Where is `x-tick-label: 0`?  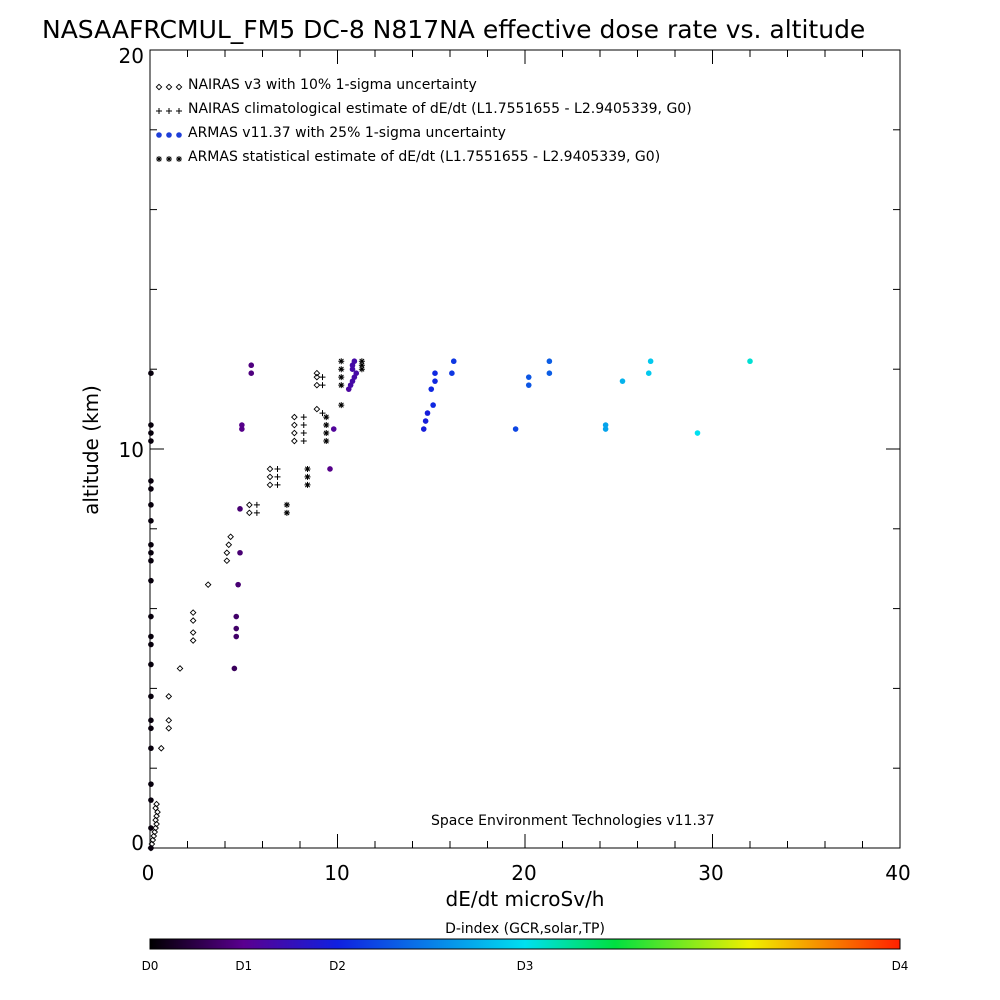 x-tick-label: 0 is located at coordinates (148, 873).